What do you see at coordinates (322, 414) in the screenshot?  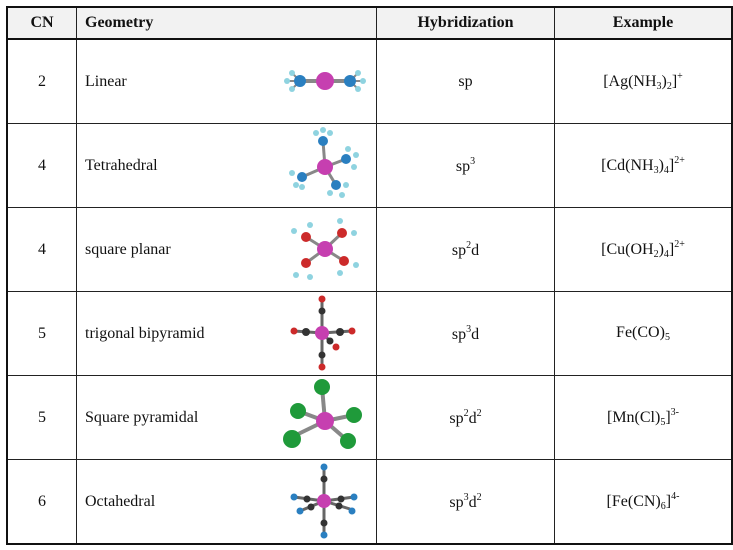 I see `square-pyramidal-molecule-icon` at bounding box center [322, 414].